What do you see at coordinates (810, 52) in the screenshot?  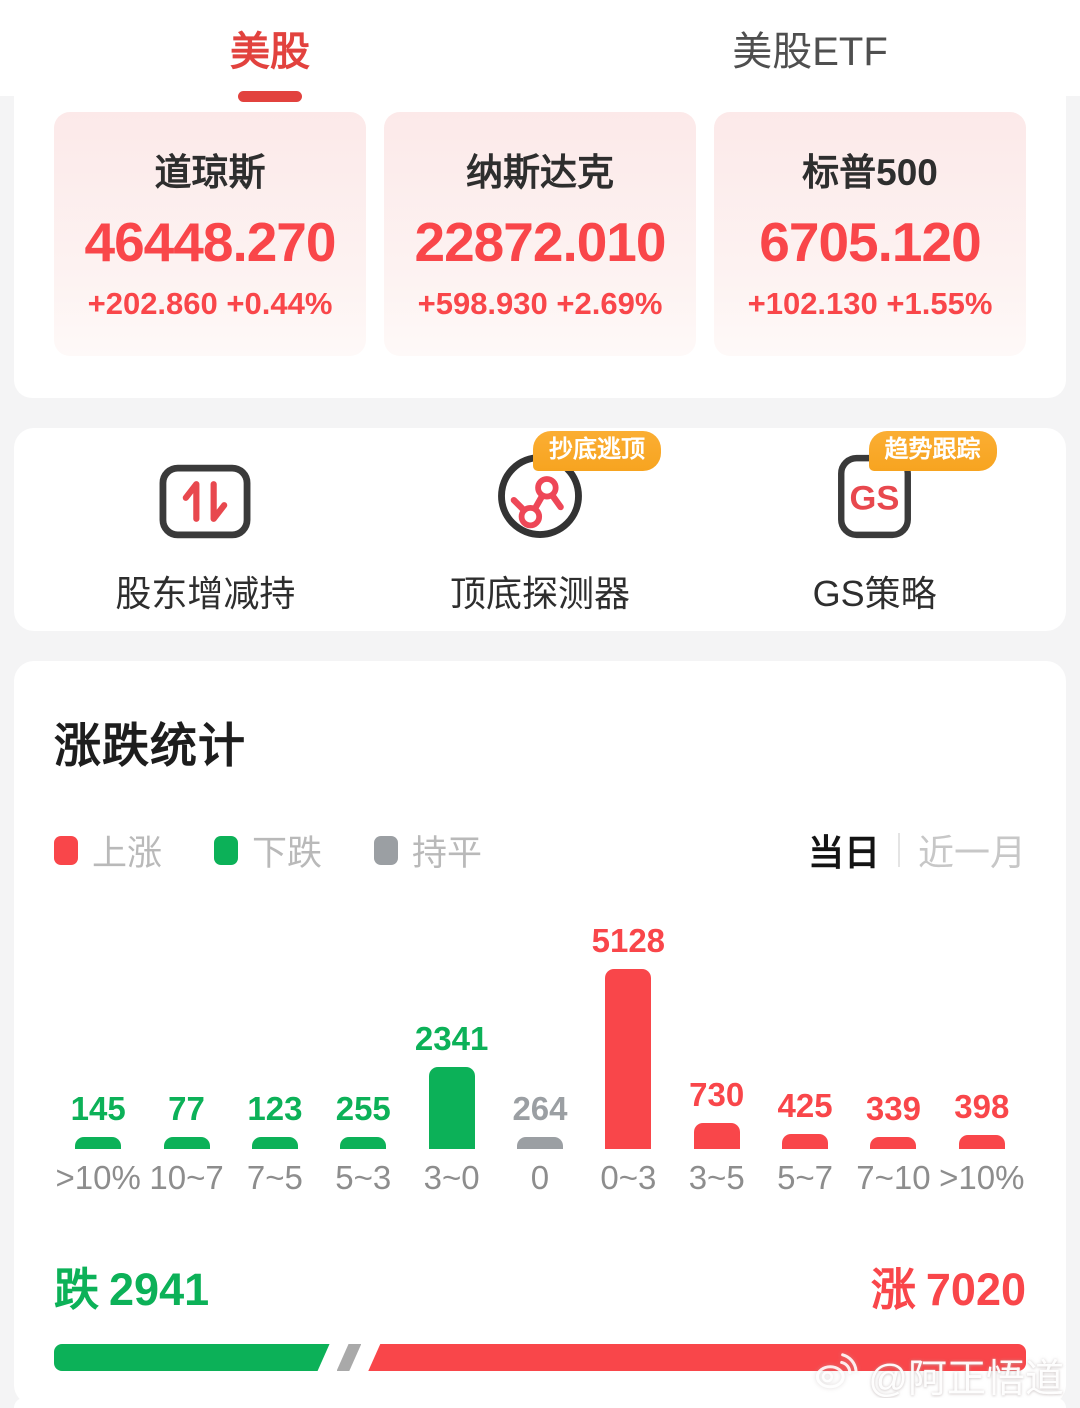 I see `top-tab-label: 美股ETF` at bounding box center [810, 52].